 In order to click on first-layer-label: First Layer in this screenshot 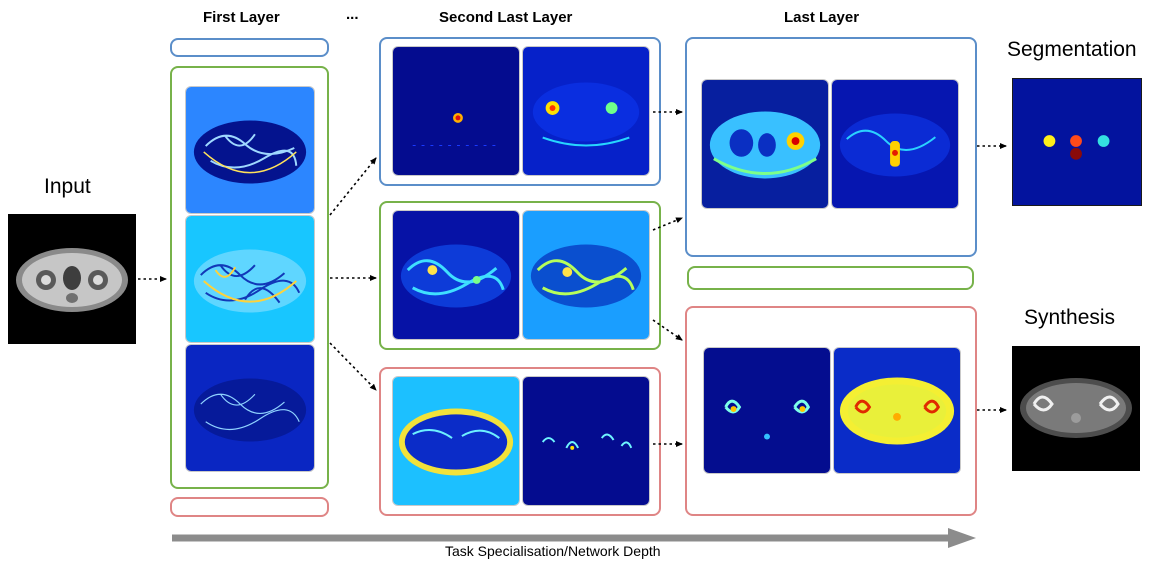, I will do `click(241, 17)`.